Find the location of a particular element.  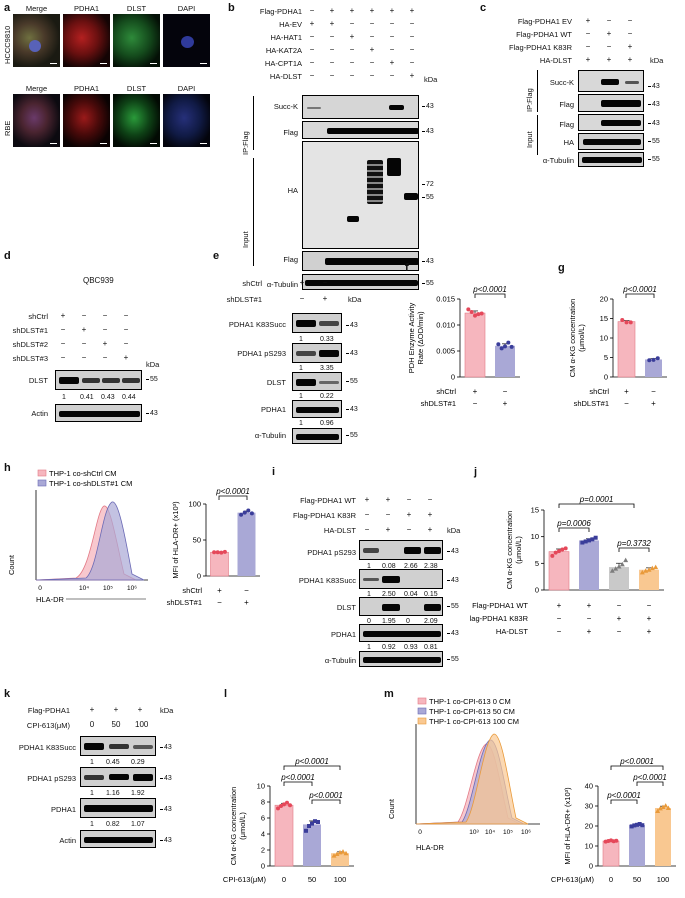

y-axis-label: CM α-KG concentration is located at coordinates (509, 550).